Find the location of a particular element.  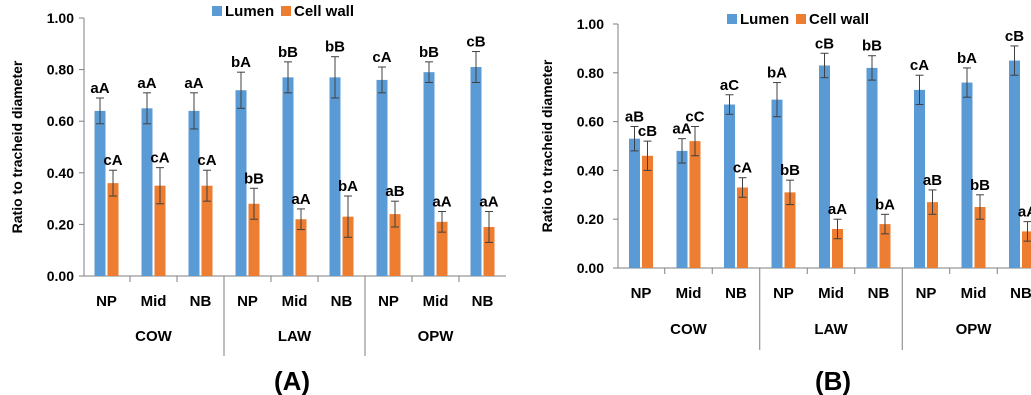

y-axis-title: Ratio to tracheid diameter is located at coordinates (547, 145).